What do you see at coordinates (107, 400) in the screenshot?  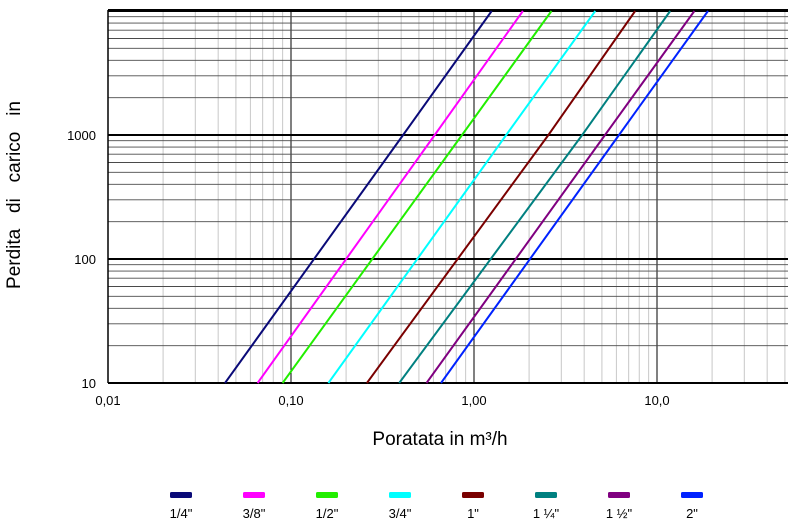 I see `x-tick-label: 0,01` at bounding box center [107, 400].